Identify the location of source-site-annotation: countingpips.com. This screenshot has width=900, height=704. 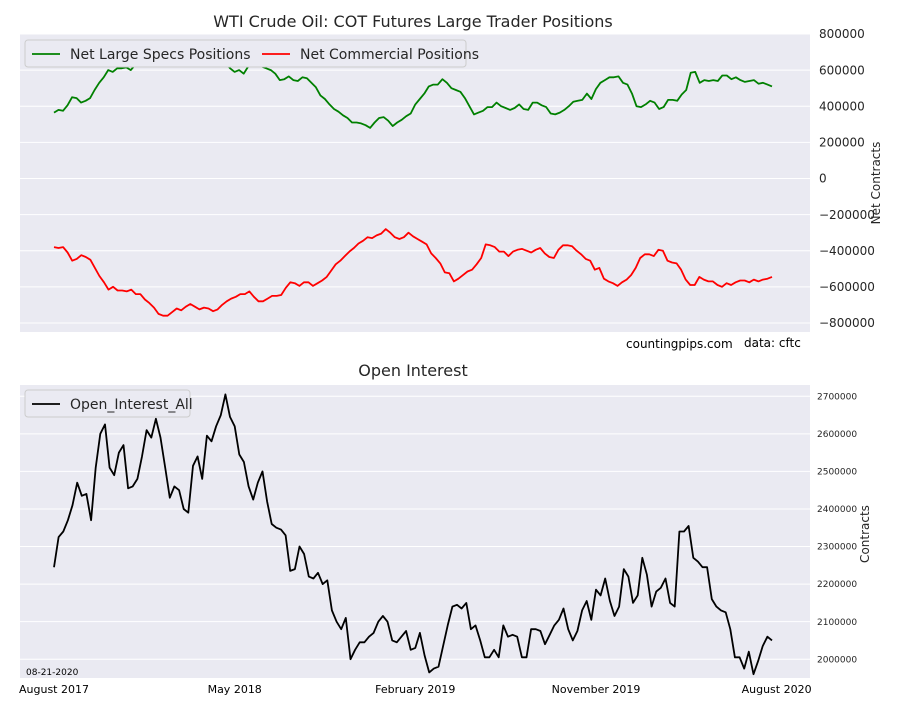
(679, 344).